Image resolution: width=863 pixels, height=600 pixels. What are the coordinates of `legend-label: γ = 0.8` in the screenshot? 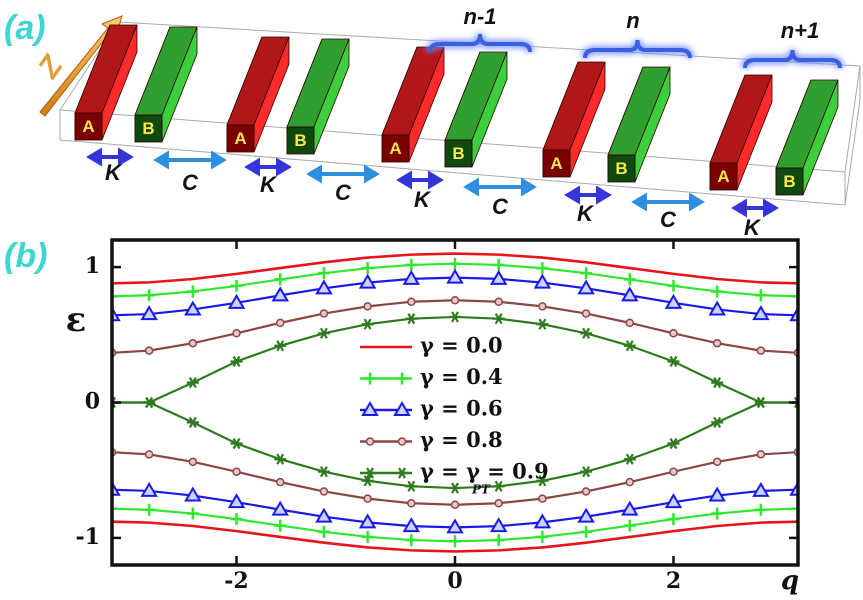 It's located at (461, 439).